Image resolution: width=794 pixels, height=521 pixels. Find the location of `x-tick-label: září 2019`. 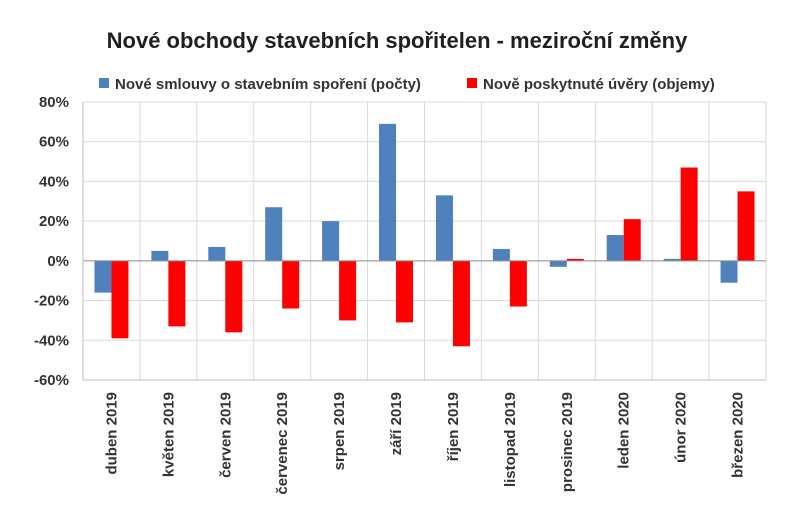

x-tick-label: září 2019 is located at coordinates (396, 423).